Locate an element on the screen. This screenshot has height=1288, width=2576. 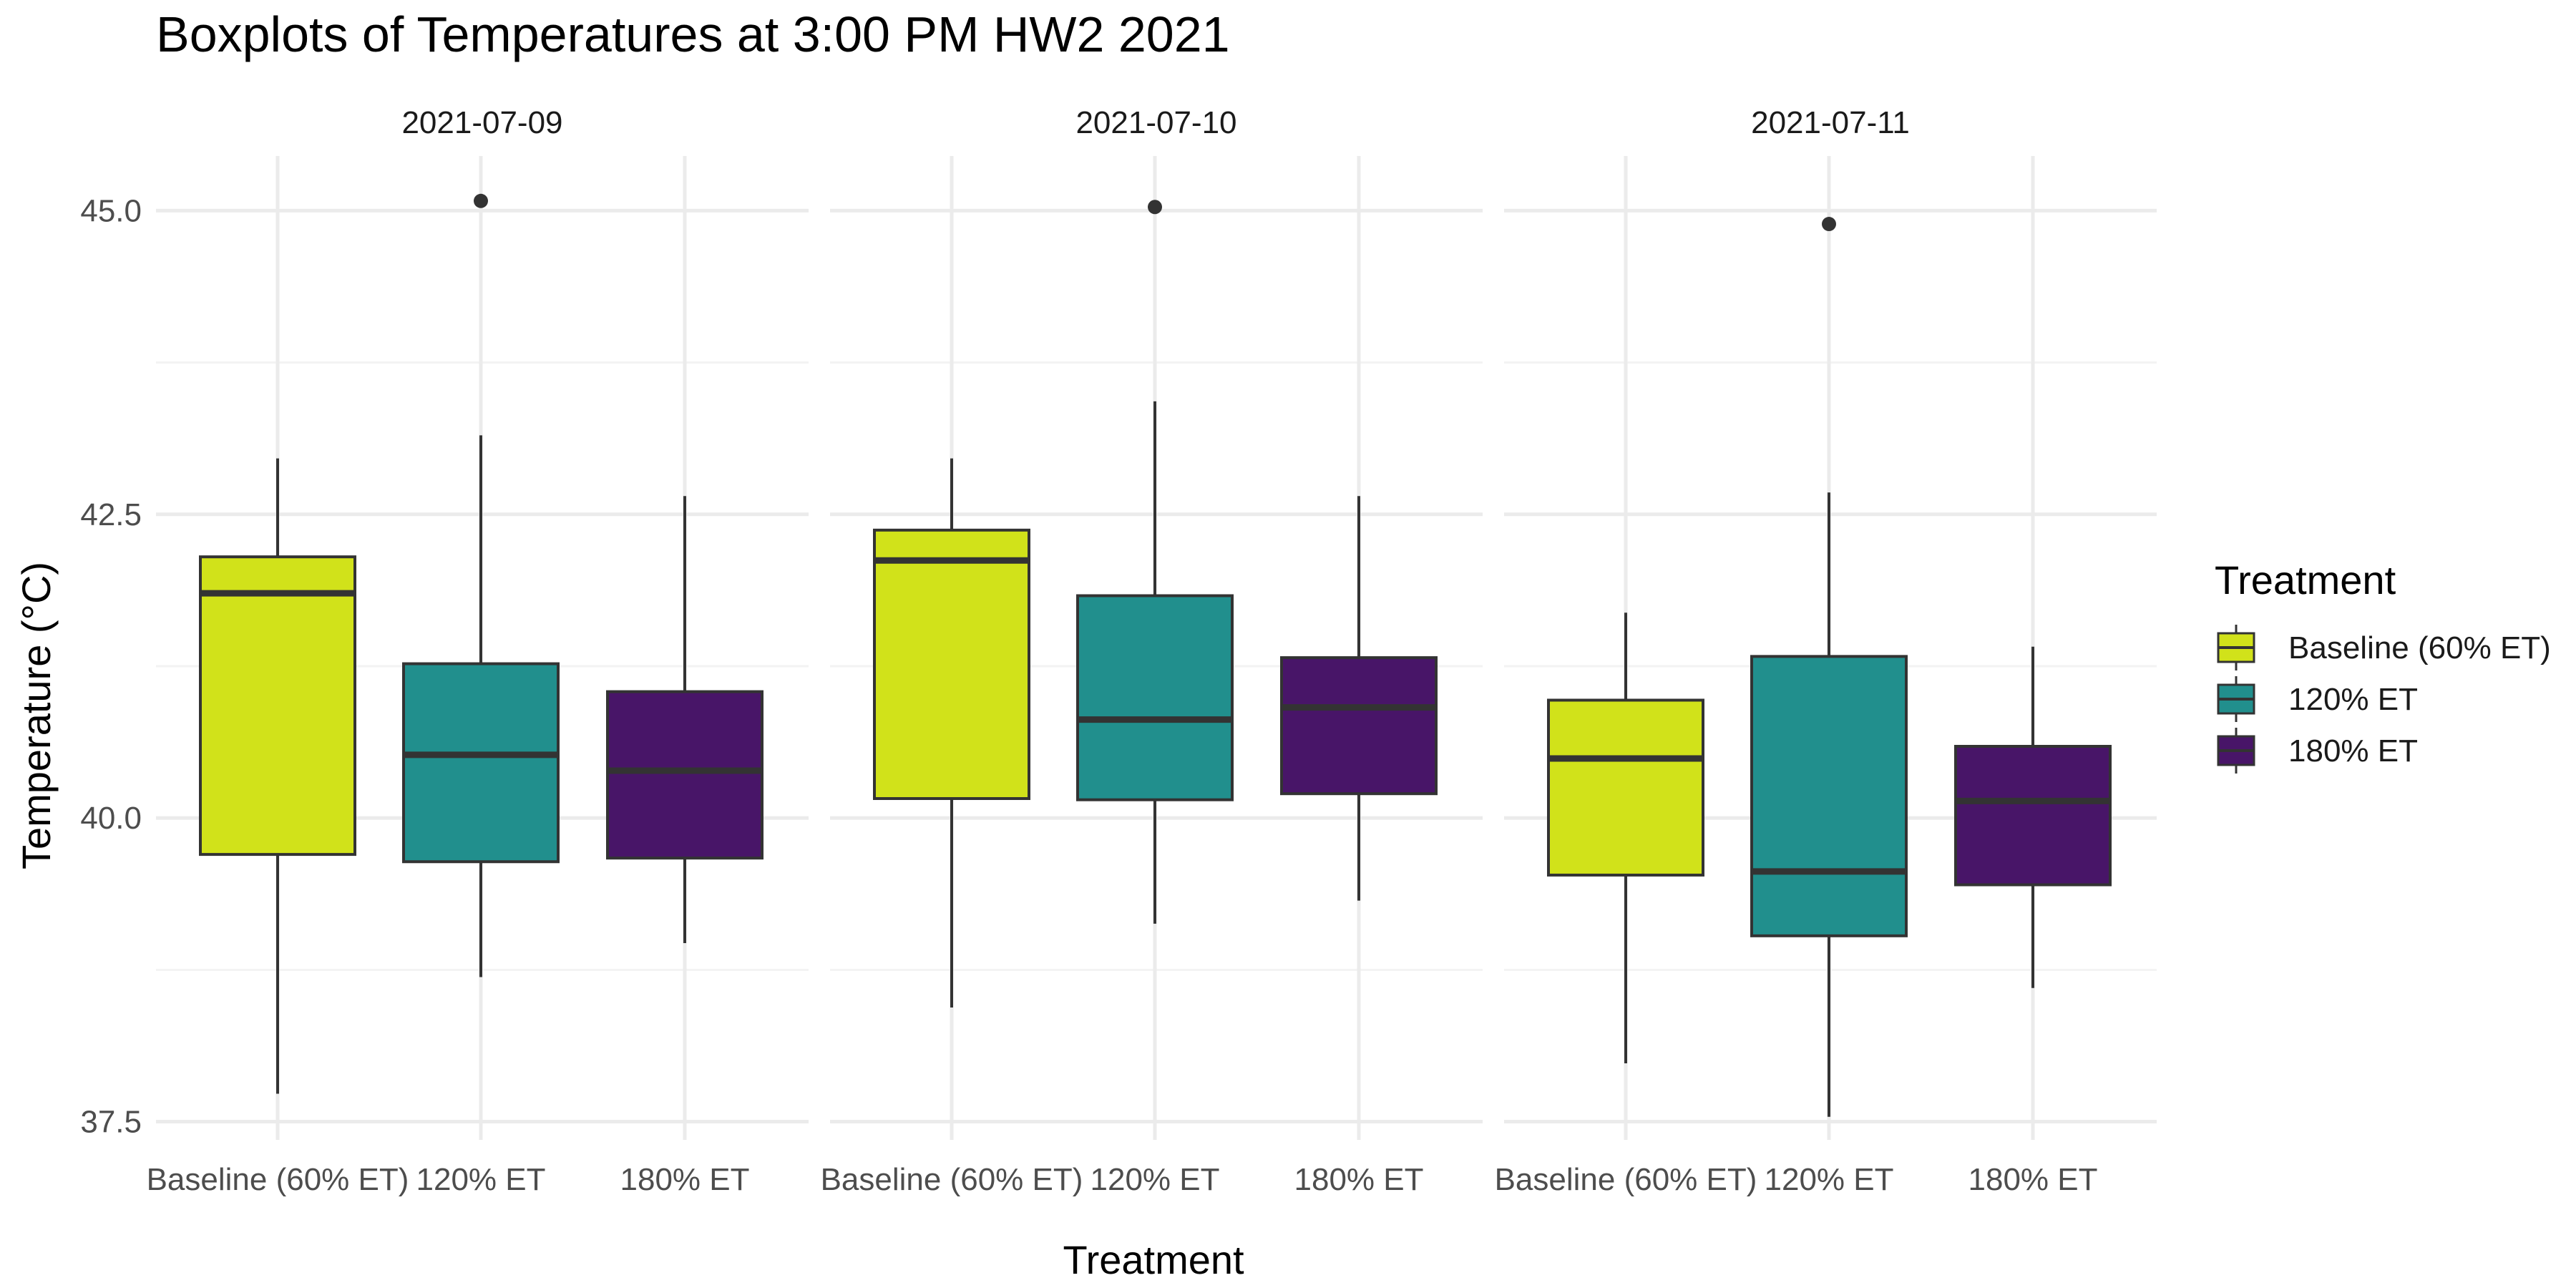
legend-entry-120-et: 120% ET is located at coordinates (2317, 699).